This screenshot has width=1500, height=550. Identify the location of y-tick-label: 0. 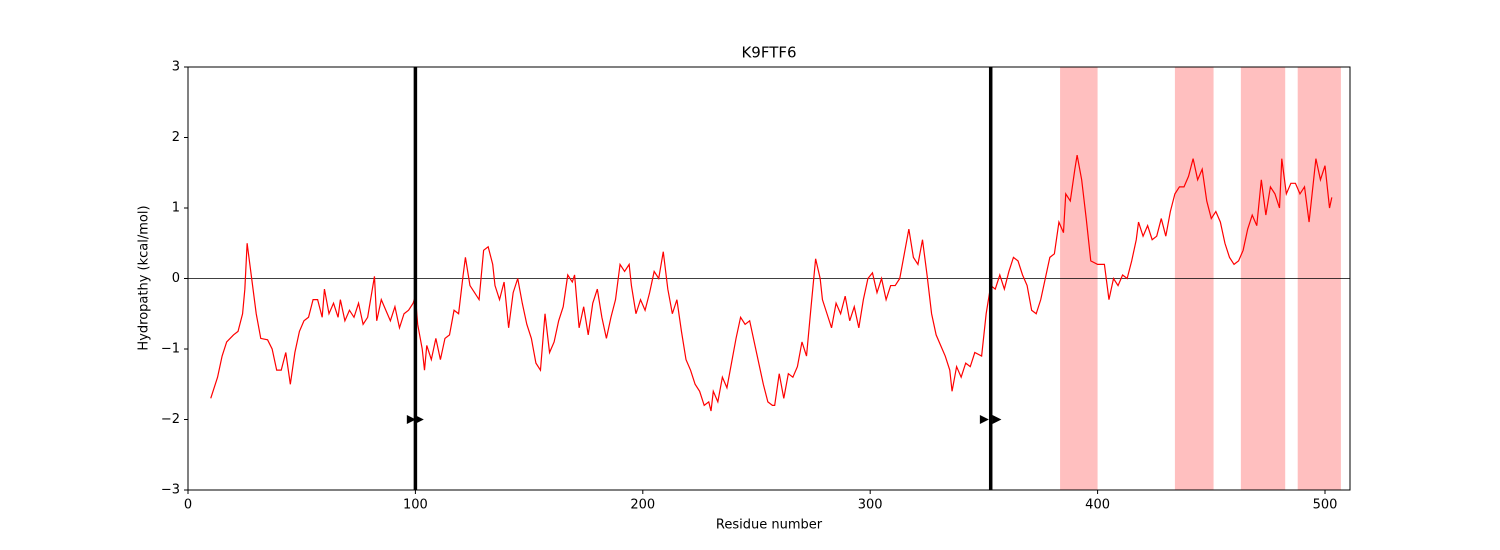
(176, 278).